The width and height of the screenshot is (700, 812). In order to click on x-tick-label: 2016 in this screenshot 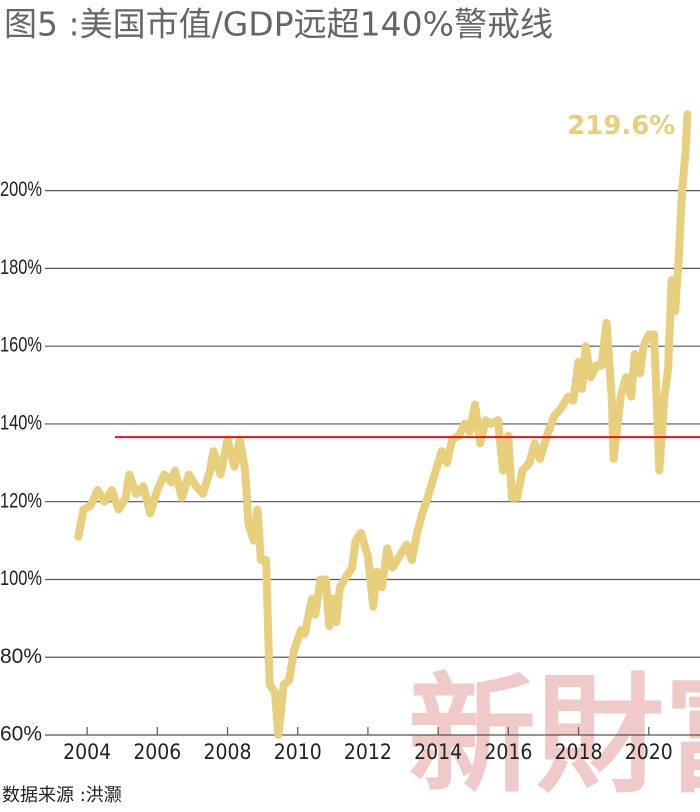, I will do `click(508, 752)`.